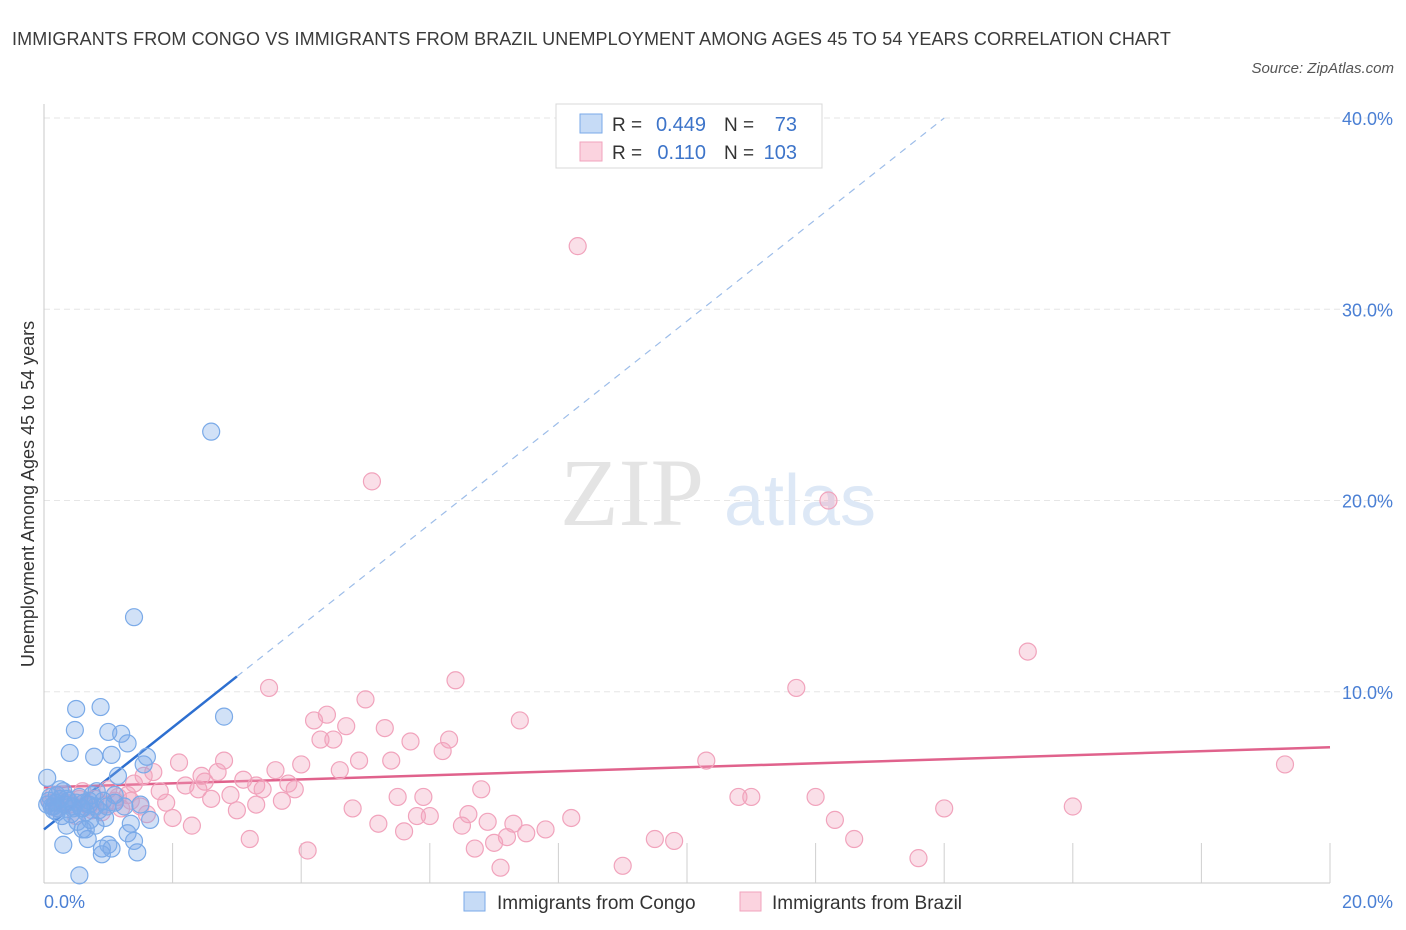  I want to click on legend-congo-n-label: N =, so click(739, 125).